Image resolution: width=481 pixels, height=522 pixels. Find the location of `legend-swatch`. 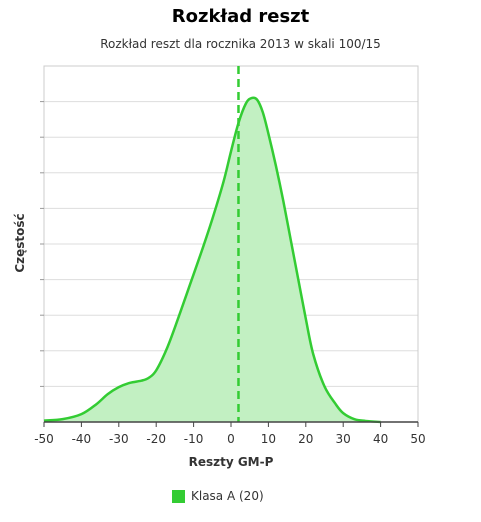

legend-swatch is located at coordinates (178, 496).